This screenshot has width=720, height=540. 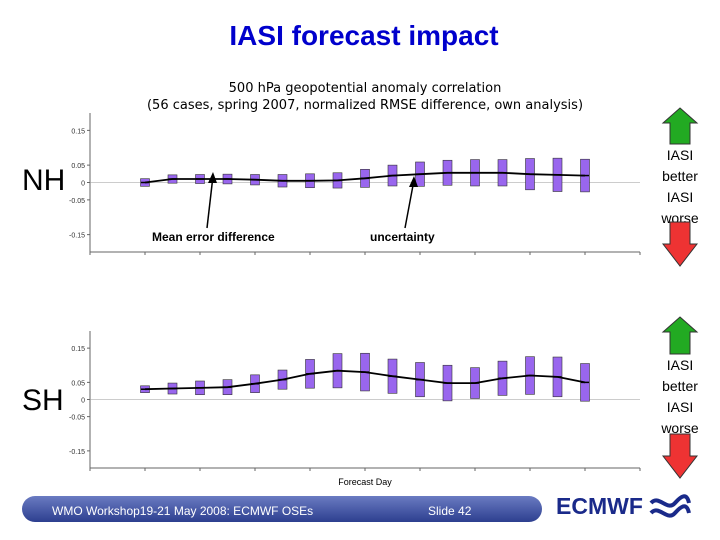 What do you see at coordinates (409, 204) in the screenshot?
I see `uncertainty-pointer` at bounding box center [409, 204].